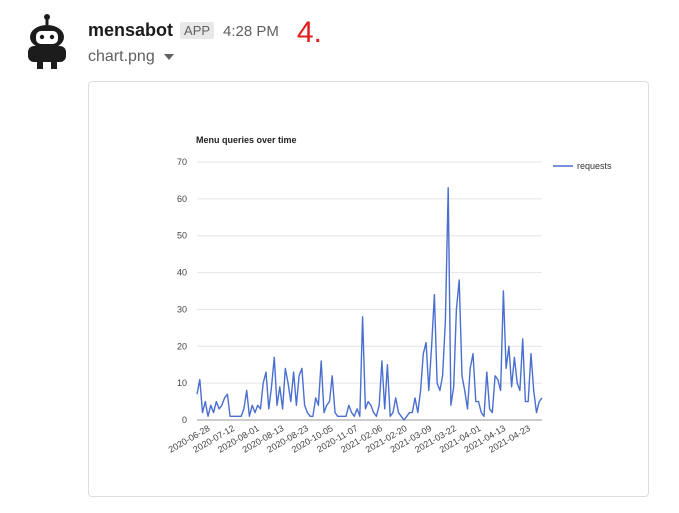 The height and width of the screenshot is (513, 679). Describe the element at coordinates (251, 31) in the screenshot. I see `message-timestamp: 4:28 PM` at that location.